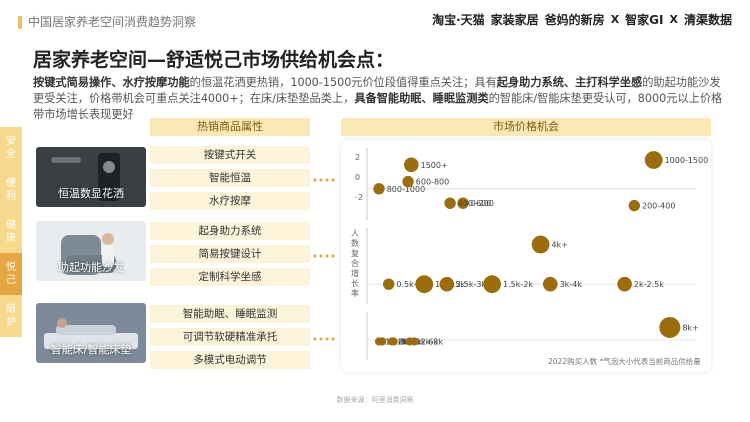  What do you see at coordinates (355, 253) in the screenshot?
I see `y-axis-label: 复` at bounding box center [355, 253].